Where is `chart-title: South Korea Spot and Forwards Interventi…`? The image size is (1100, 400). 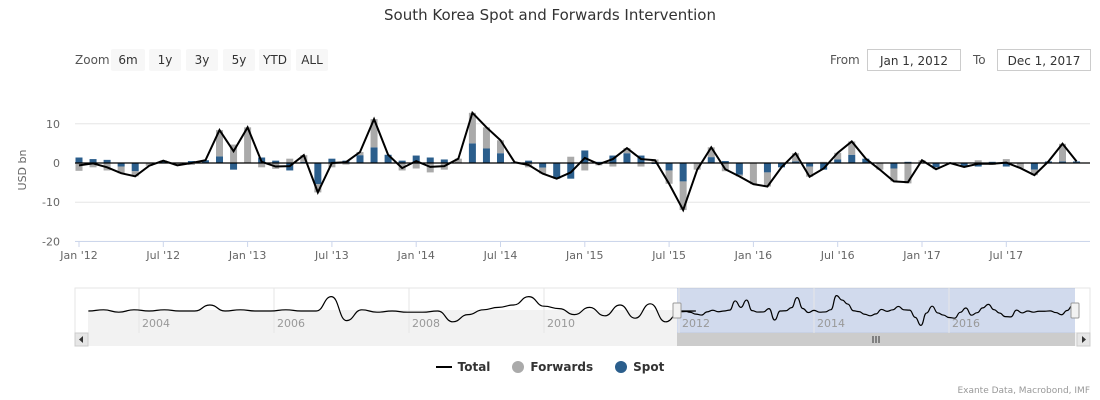 chart-title: South Korea Spot and Forwards Interventi… is located at coordinates (550, 15).